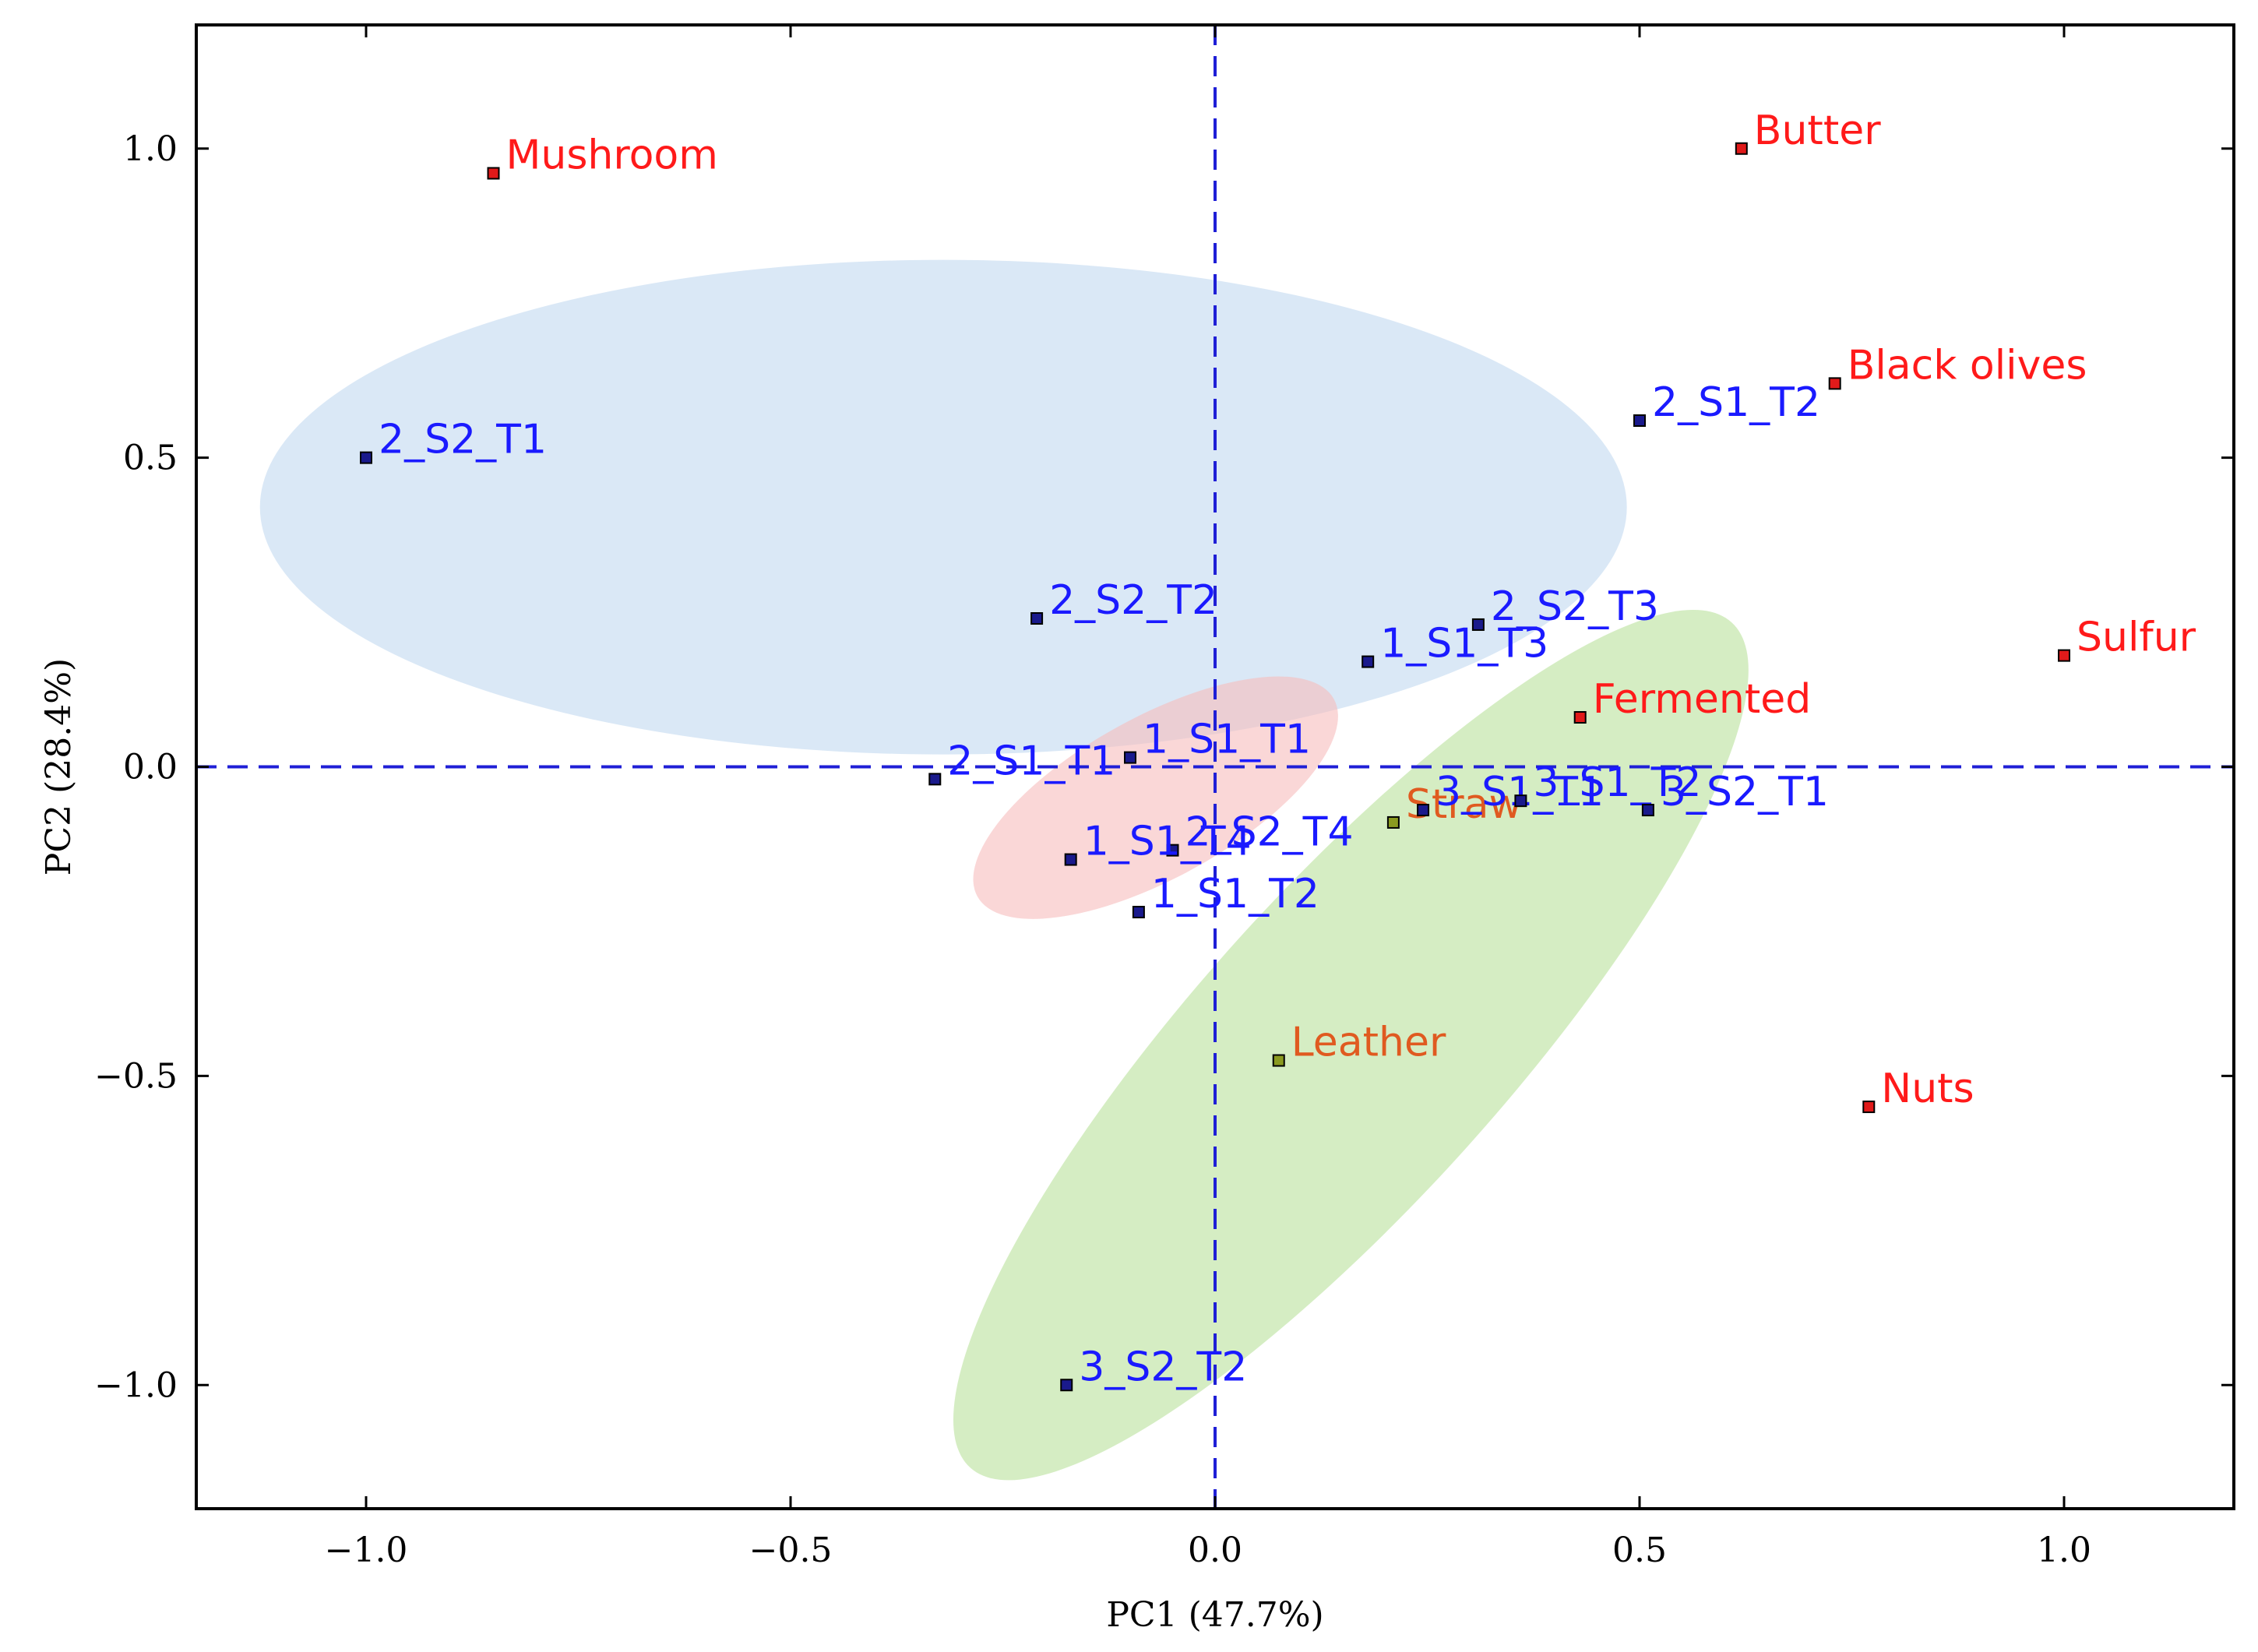  I want to click on point-label: 3_S1_T2, so click(1617, 782).